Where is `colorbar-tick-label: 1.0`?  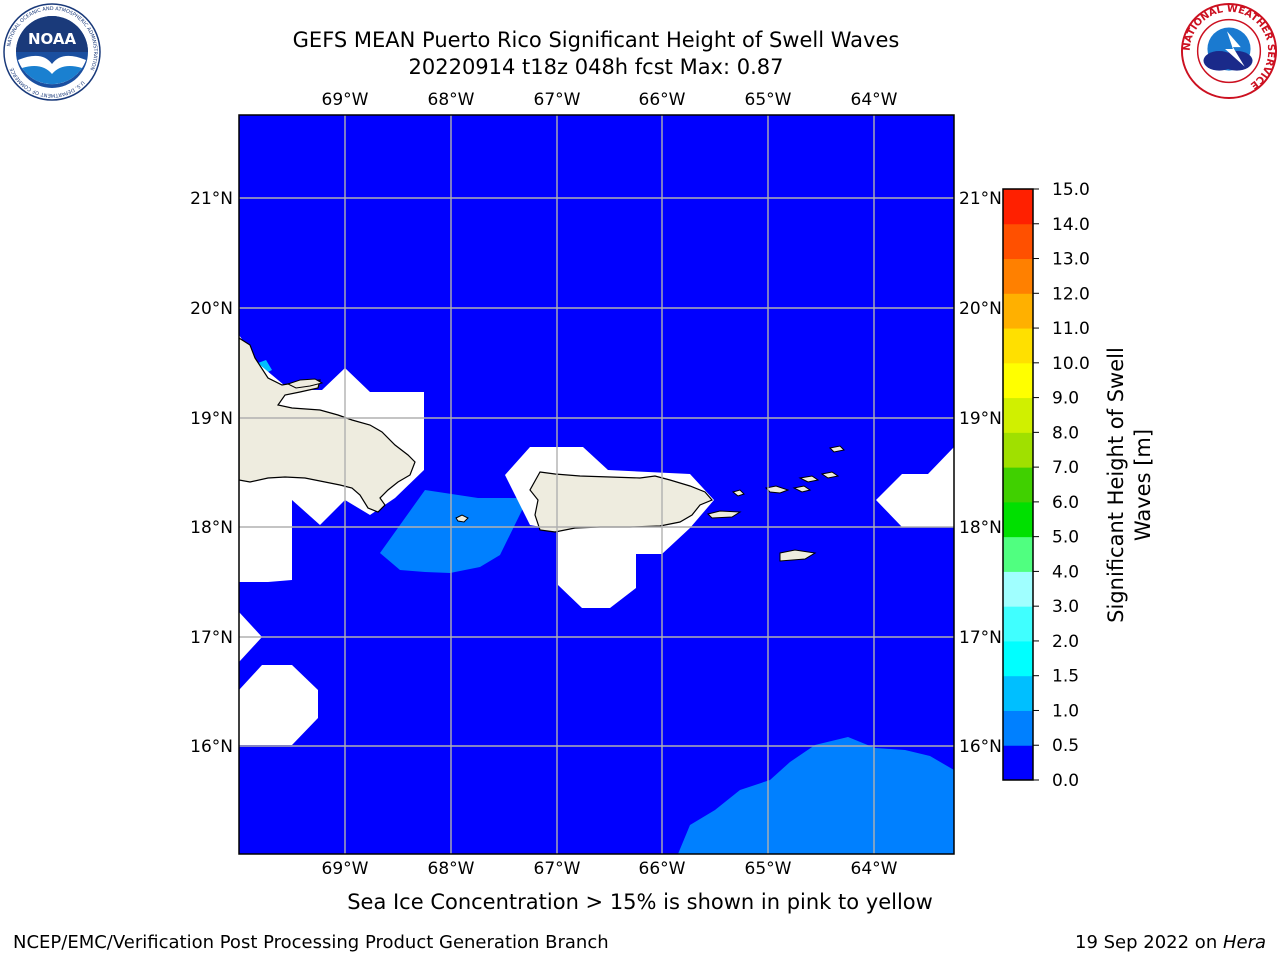
colorbar-tick-label: 1.0 is located at coordinates (1065, 711).